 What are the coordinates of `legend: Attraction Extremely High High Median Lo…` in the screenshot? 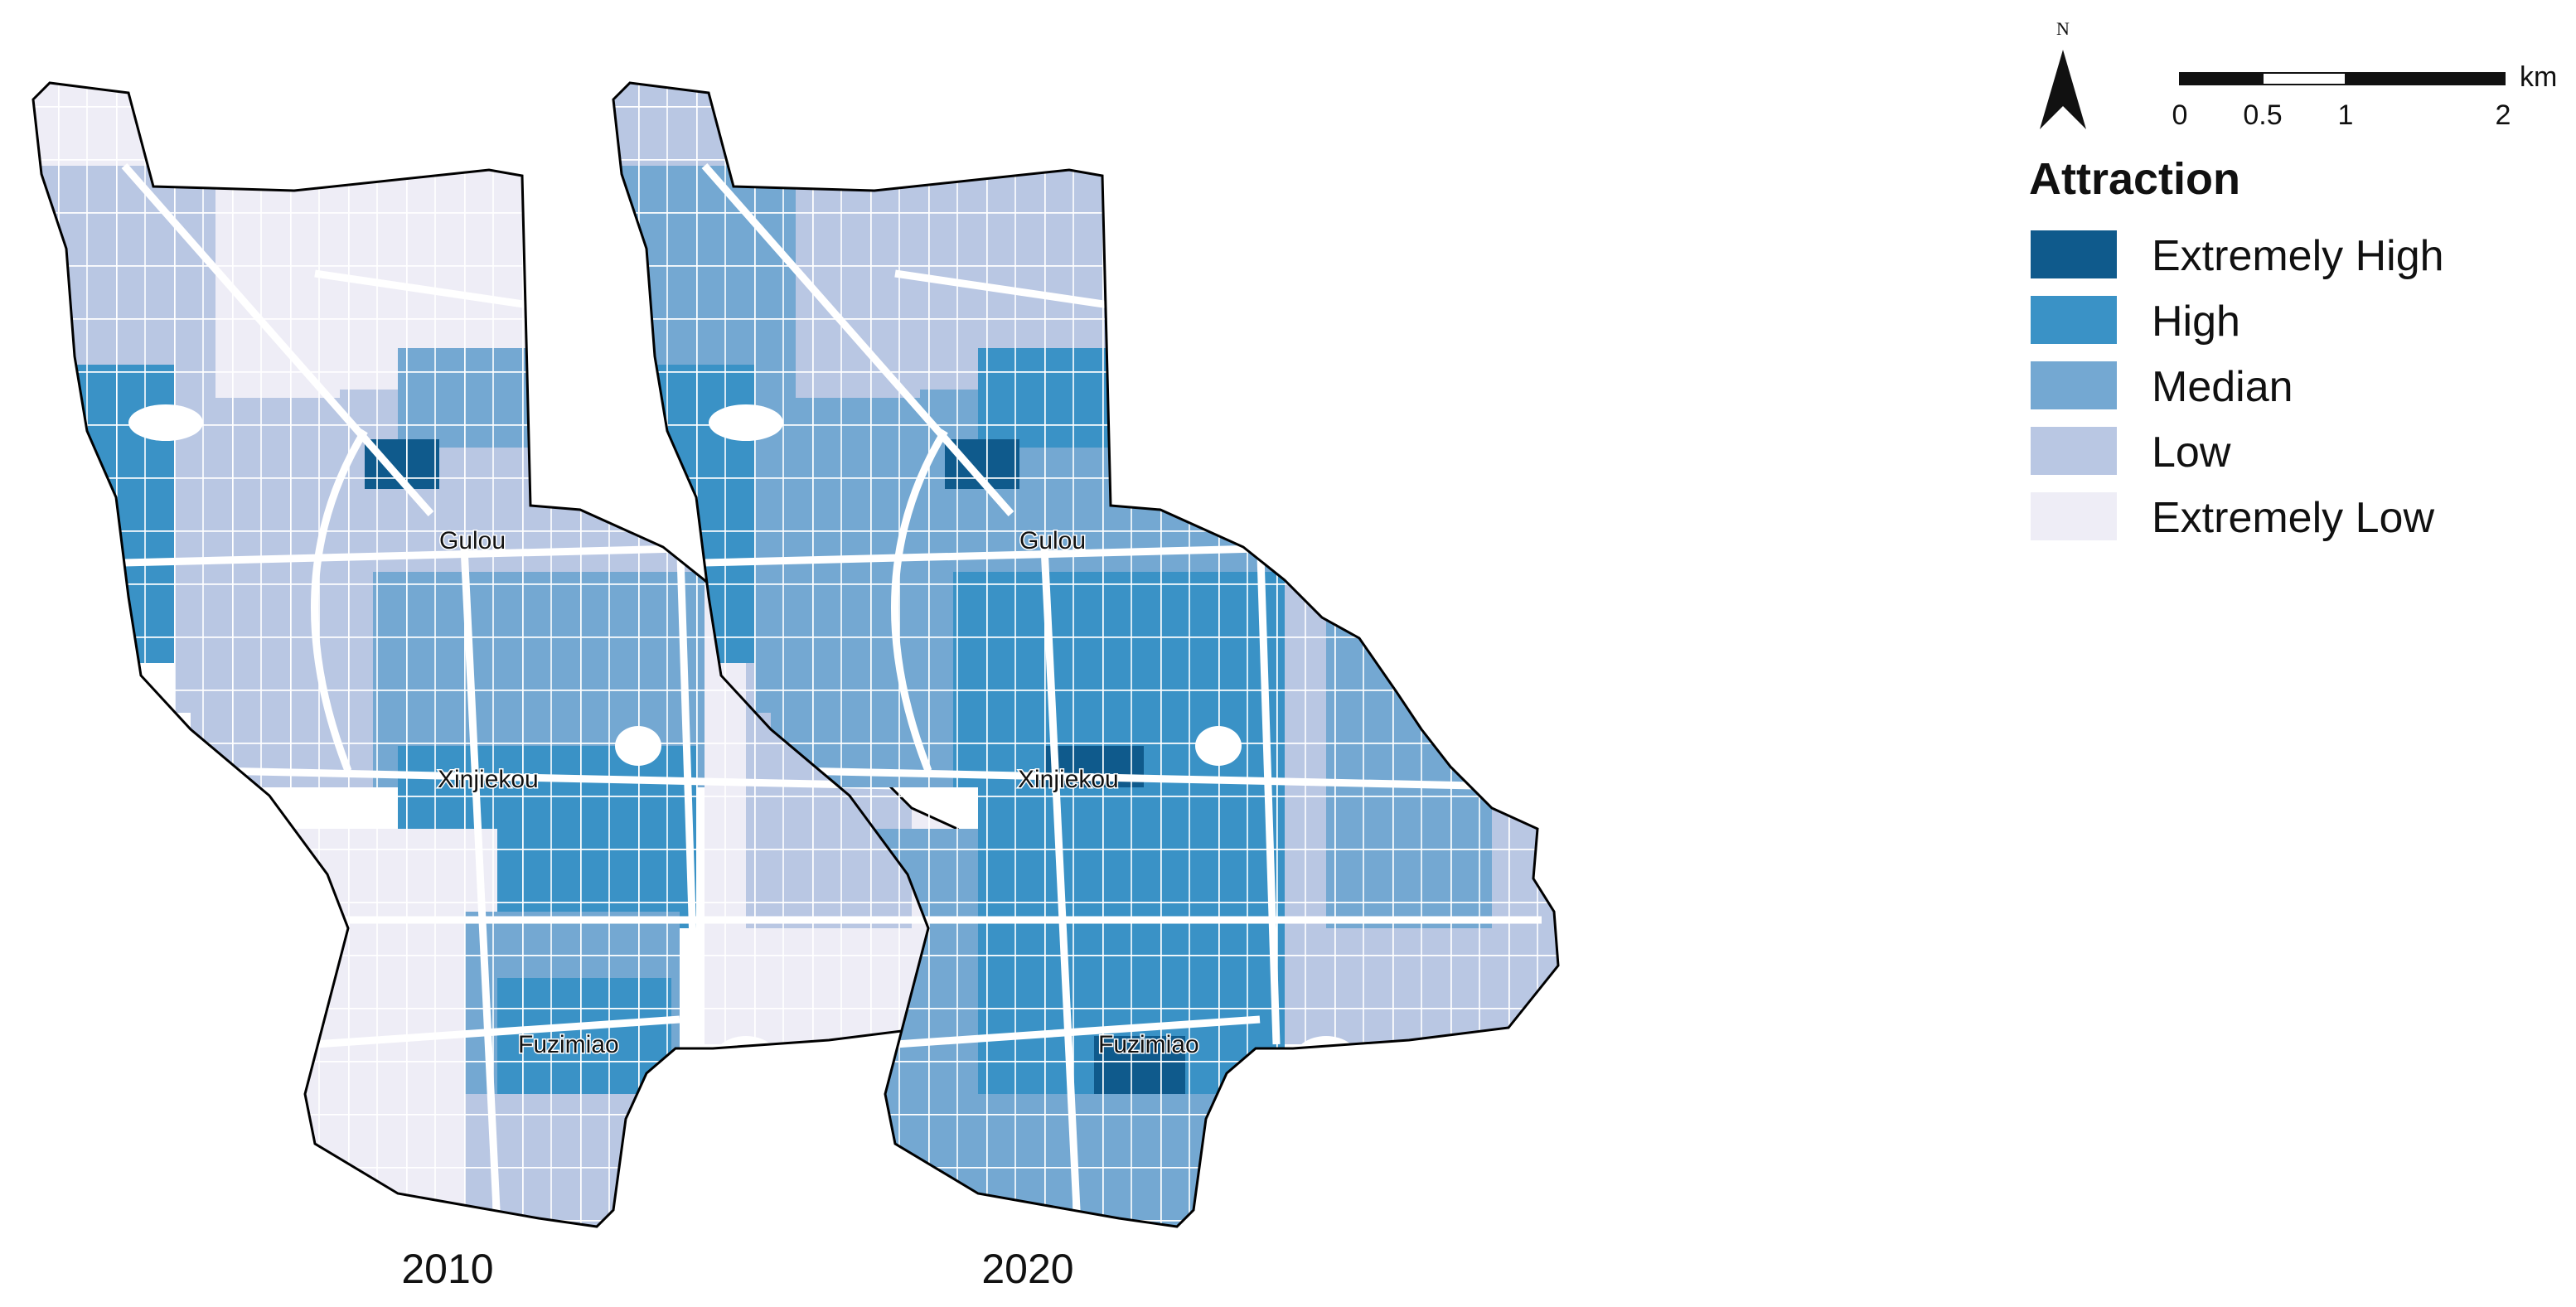 It's located at (2236, 348).